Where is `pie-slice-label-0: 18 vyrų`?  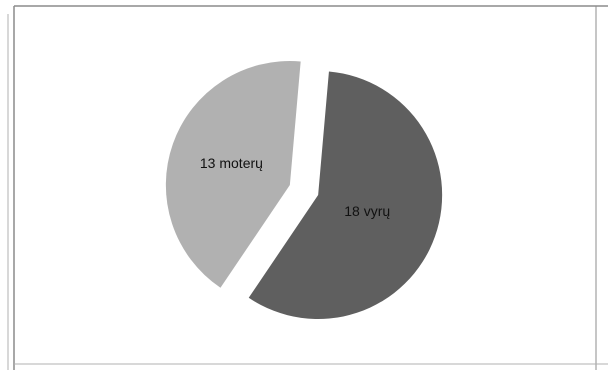
pie-slice-label-0: 18 vyrų is located at coordinates (367, 211).